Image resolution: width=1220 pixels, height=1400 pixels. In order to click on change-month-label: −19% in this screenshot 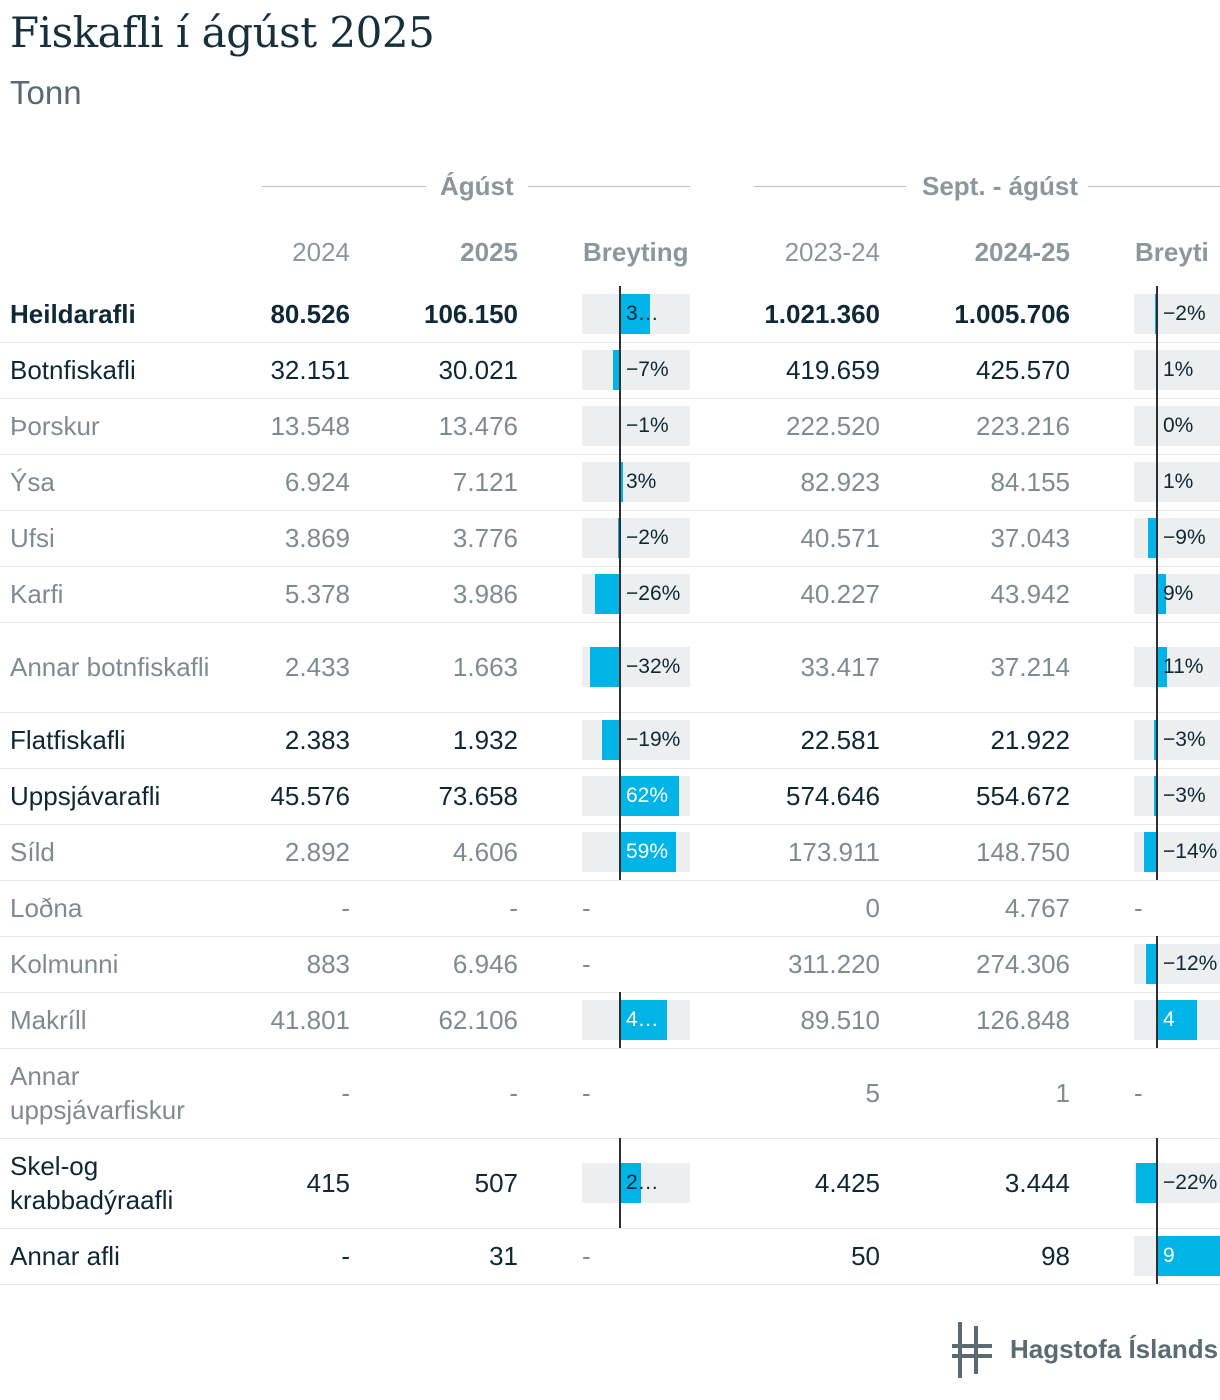, I will do `click(653, 739)`.